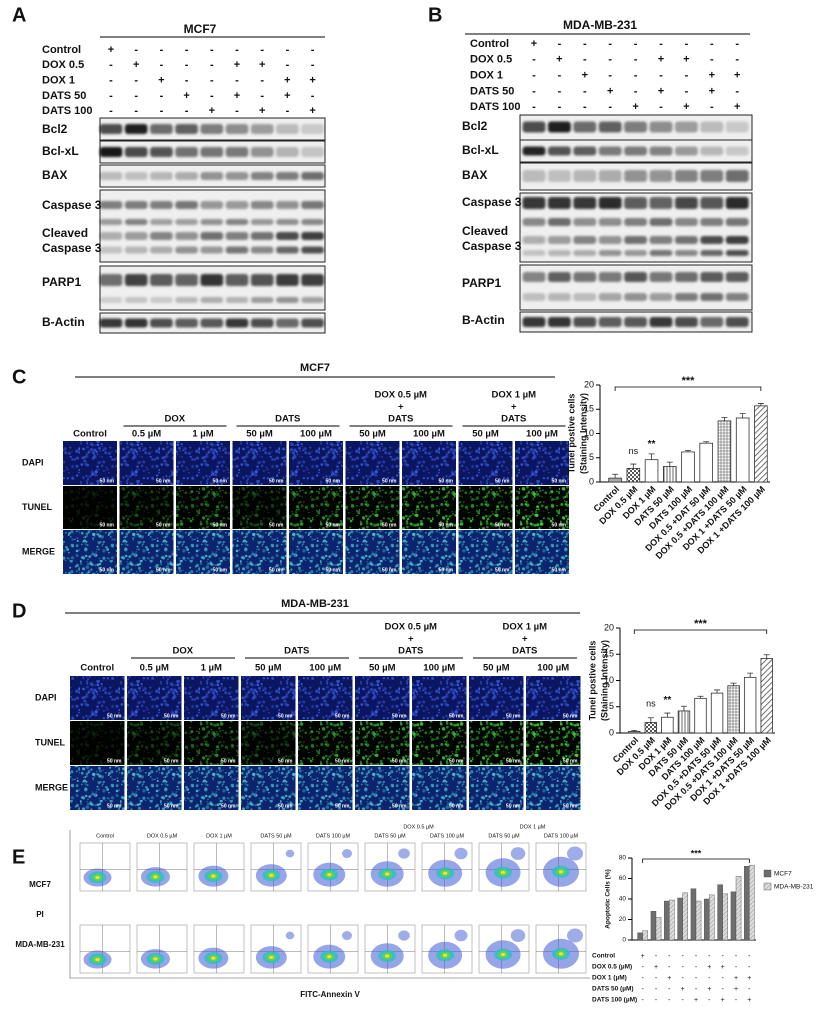 The height and width of the screenshot is (1013, 822). Describe the element at coordinates (589, 409) in the screenshot. I see `y-tick-label: 15` at that location.